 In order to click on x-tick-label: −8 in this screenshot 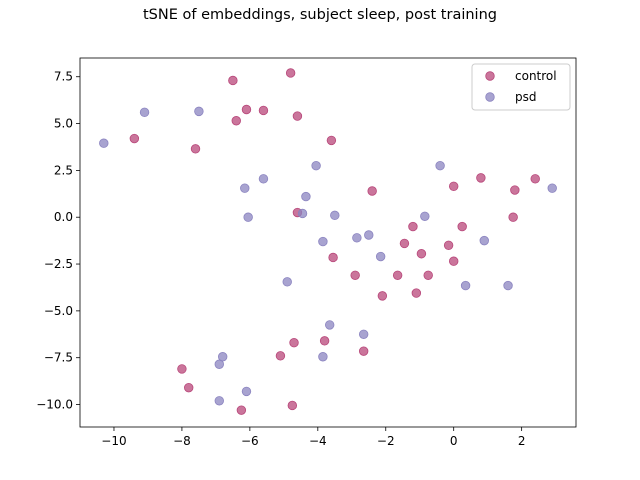, I will do `click(182, 441)`.